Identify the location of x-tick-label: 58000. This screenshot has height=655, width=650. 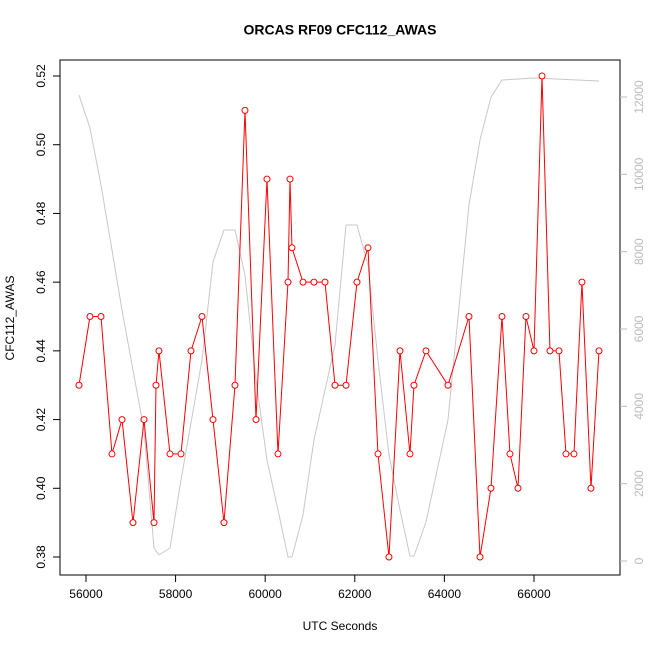
(176, 594).